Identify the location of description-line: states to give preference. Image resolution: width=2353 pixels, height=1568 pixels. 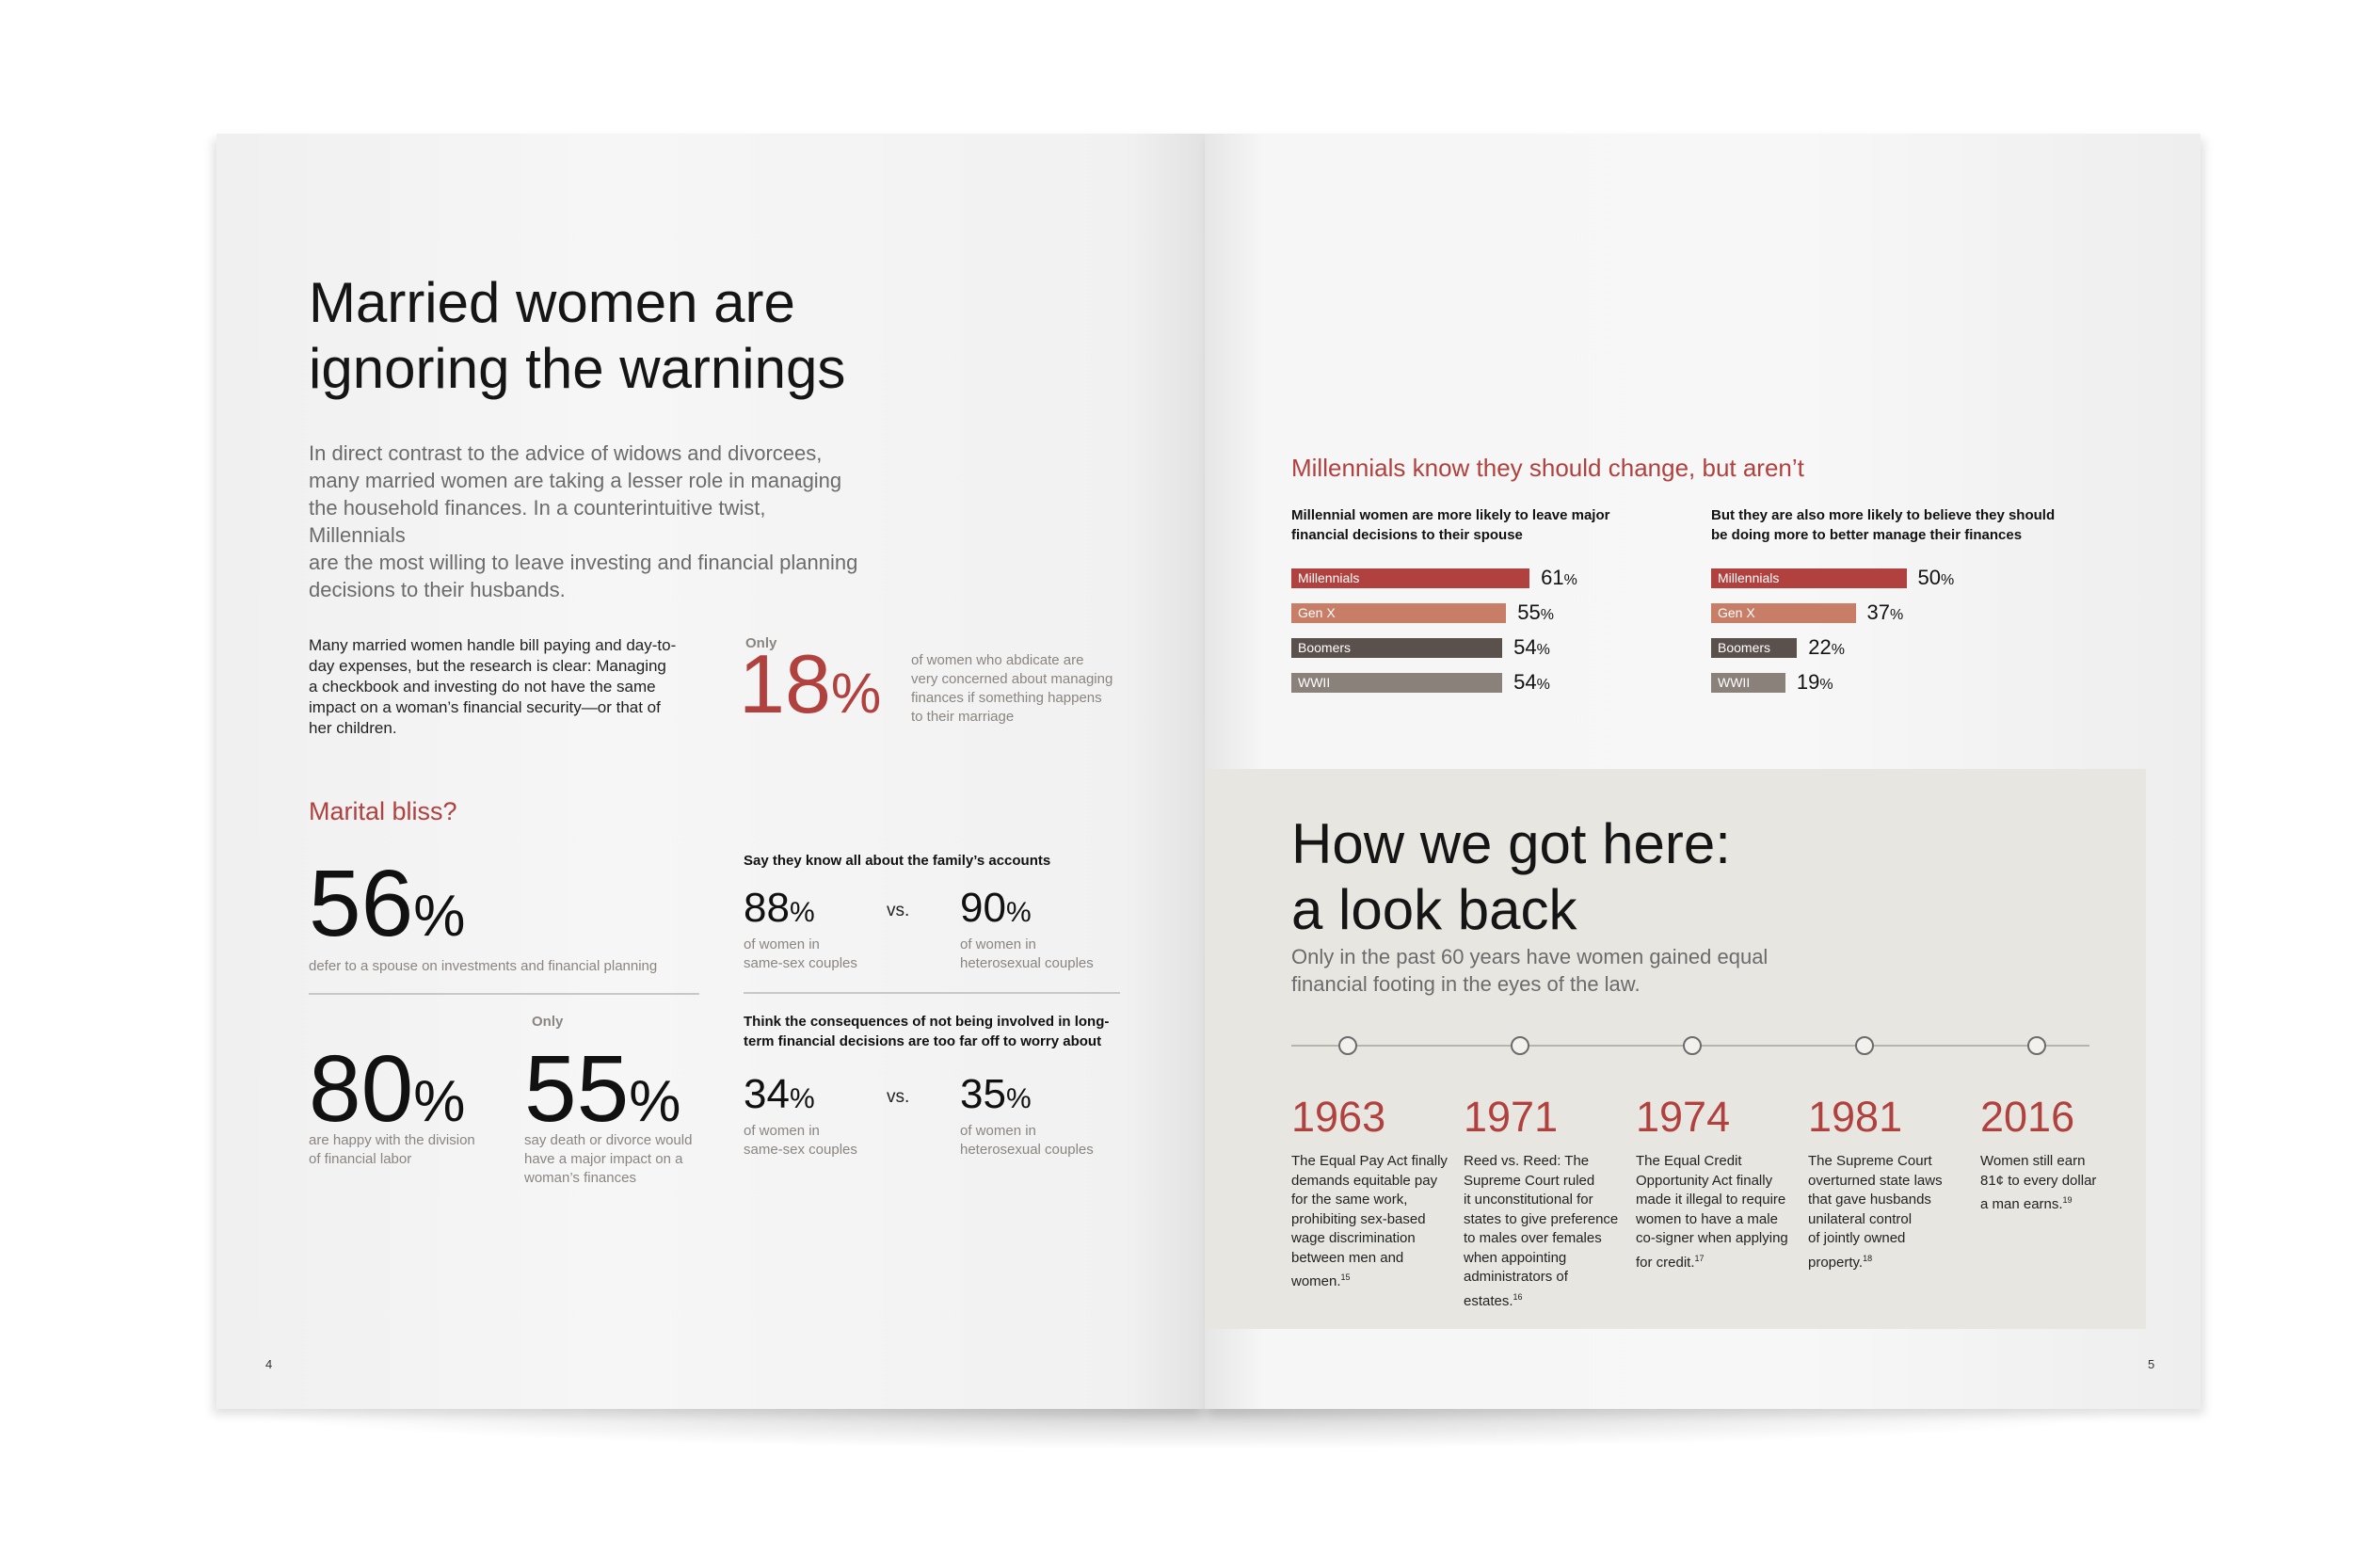
(1542, 1218).